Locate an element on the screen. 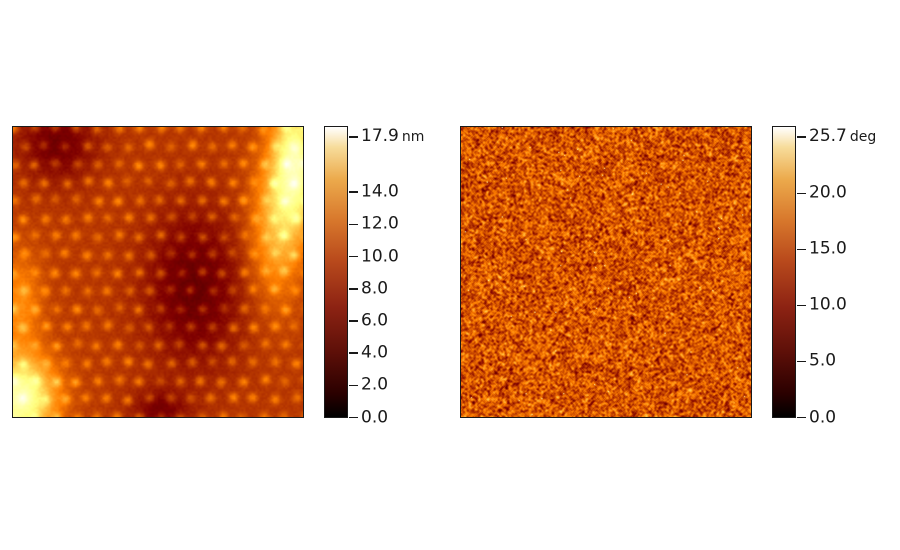 The height and width of the screenshot is (550, 900). height-colorbar-tick-label: 2.0 is located at coordinates (375, 384).